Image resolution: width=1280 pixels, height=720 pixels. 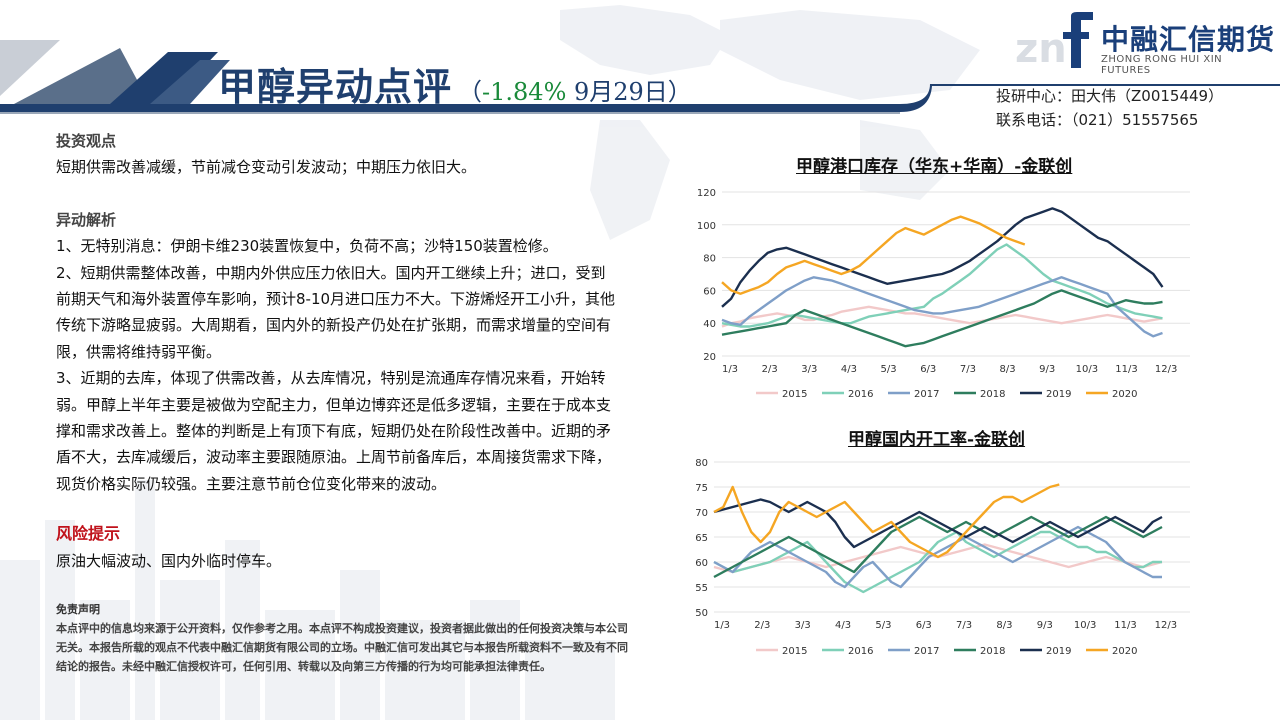 I want to click on company-logo: zn 中融汇信期货 ZHONG RONG HUI XIN FUTURES, so click(x=1145, y=44).